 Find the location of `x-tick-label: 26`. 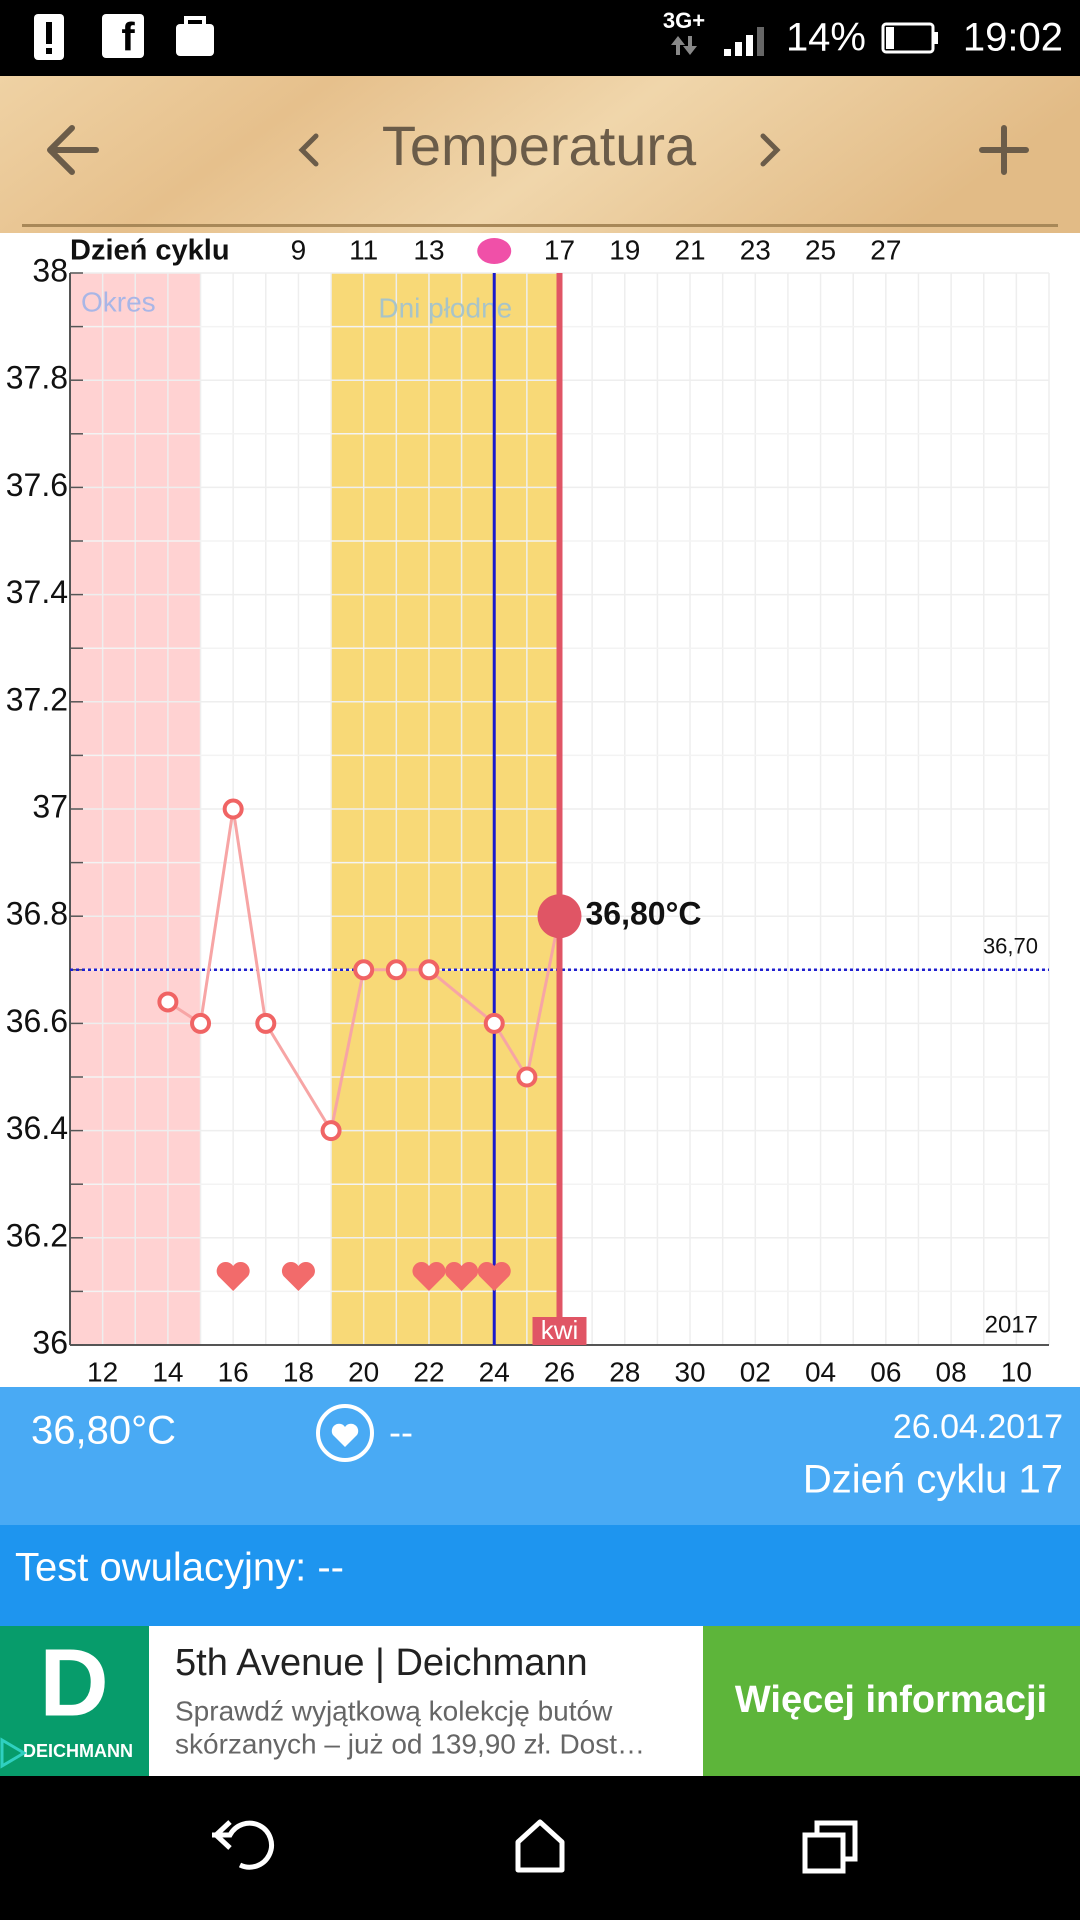

x-tick-label: 26 is located at coordinates (559, 1371).